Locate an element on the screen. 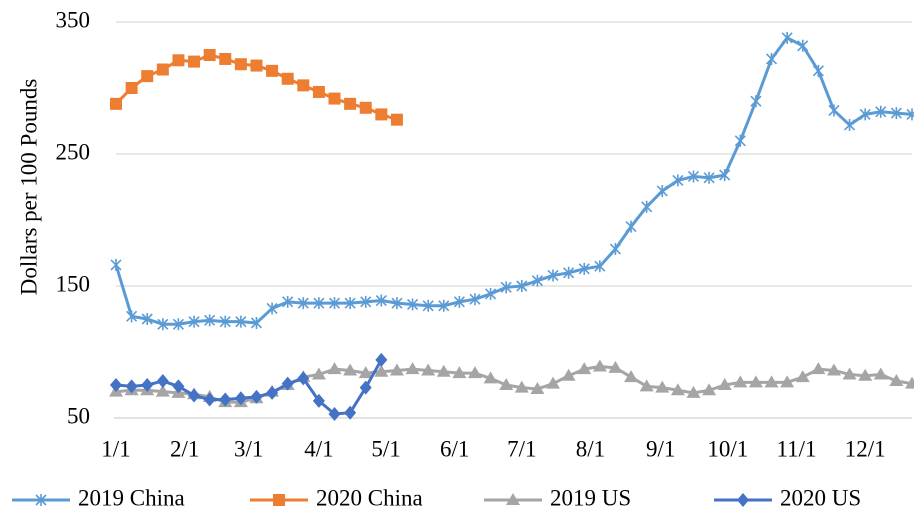 Image resolution: width=914 pixels, height=521 pixels. x-tick-label: 7/1 is located at coordinates (521, 448).